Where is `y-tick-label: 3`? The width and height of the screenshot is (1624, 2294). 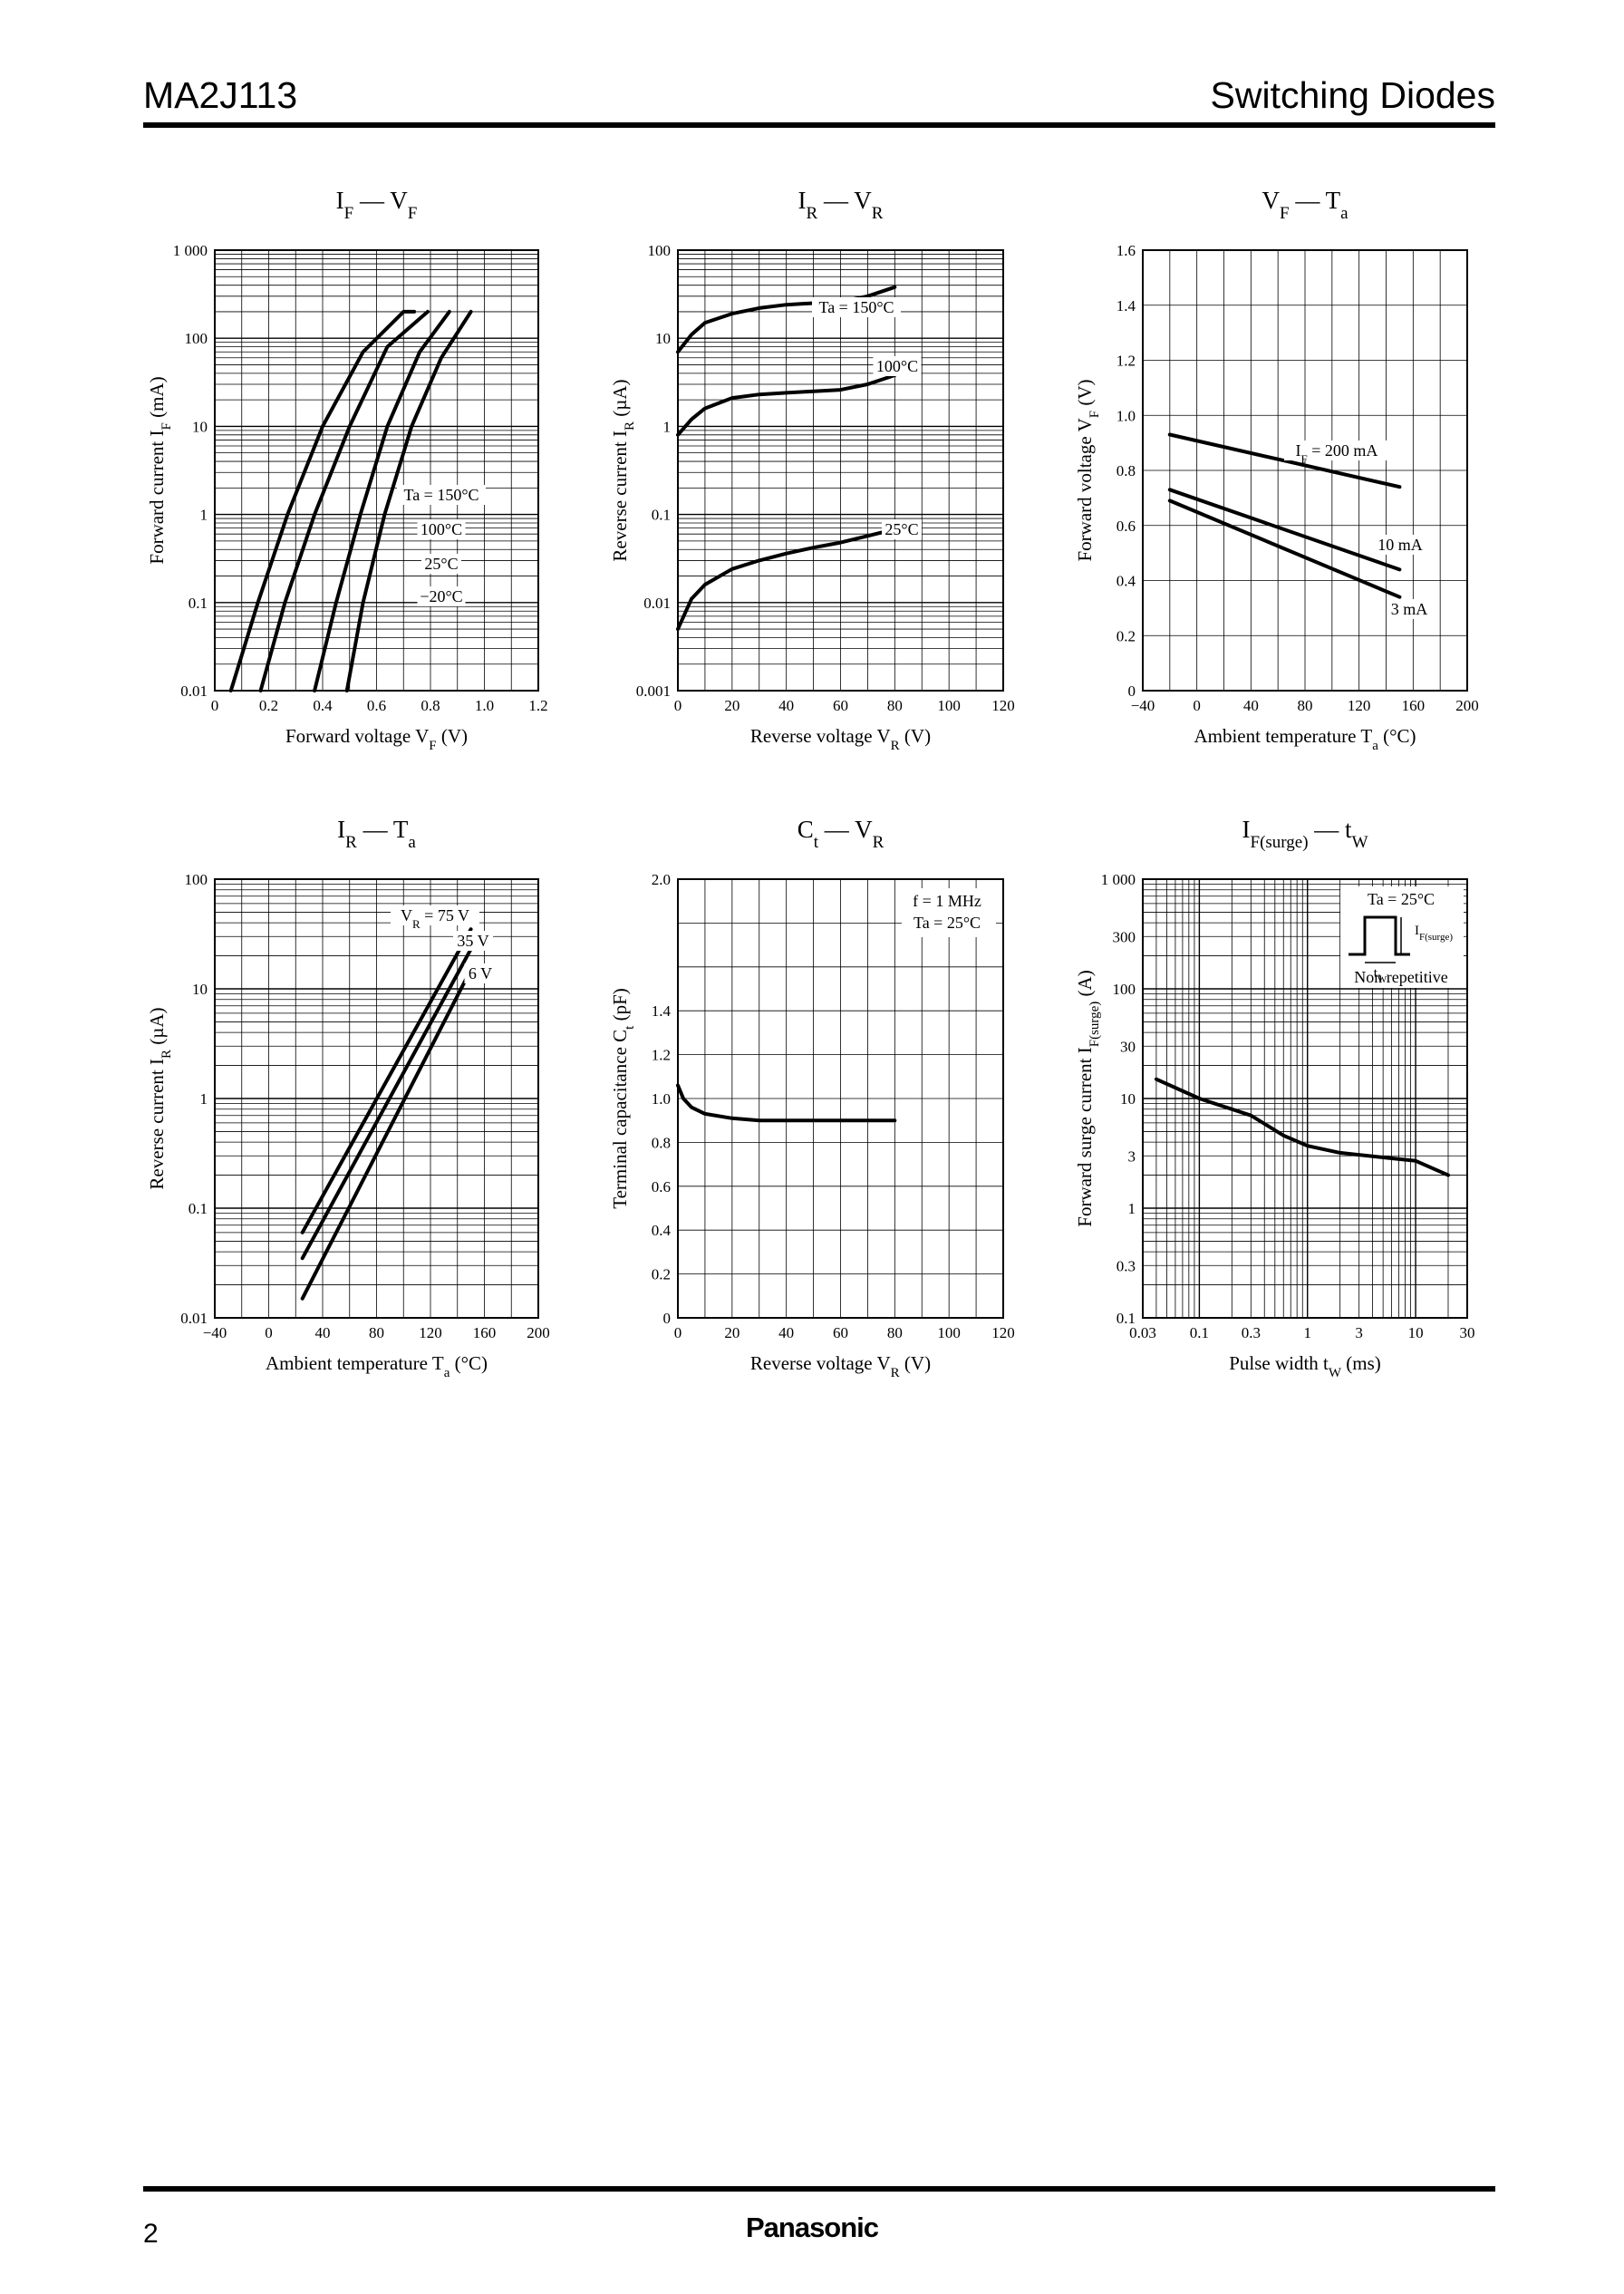
y-tick-label: 3 is located at coordinates (1132, 1156).